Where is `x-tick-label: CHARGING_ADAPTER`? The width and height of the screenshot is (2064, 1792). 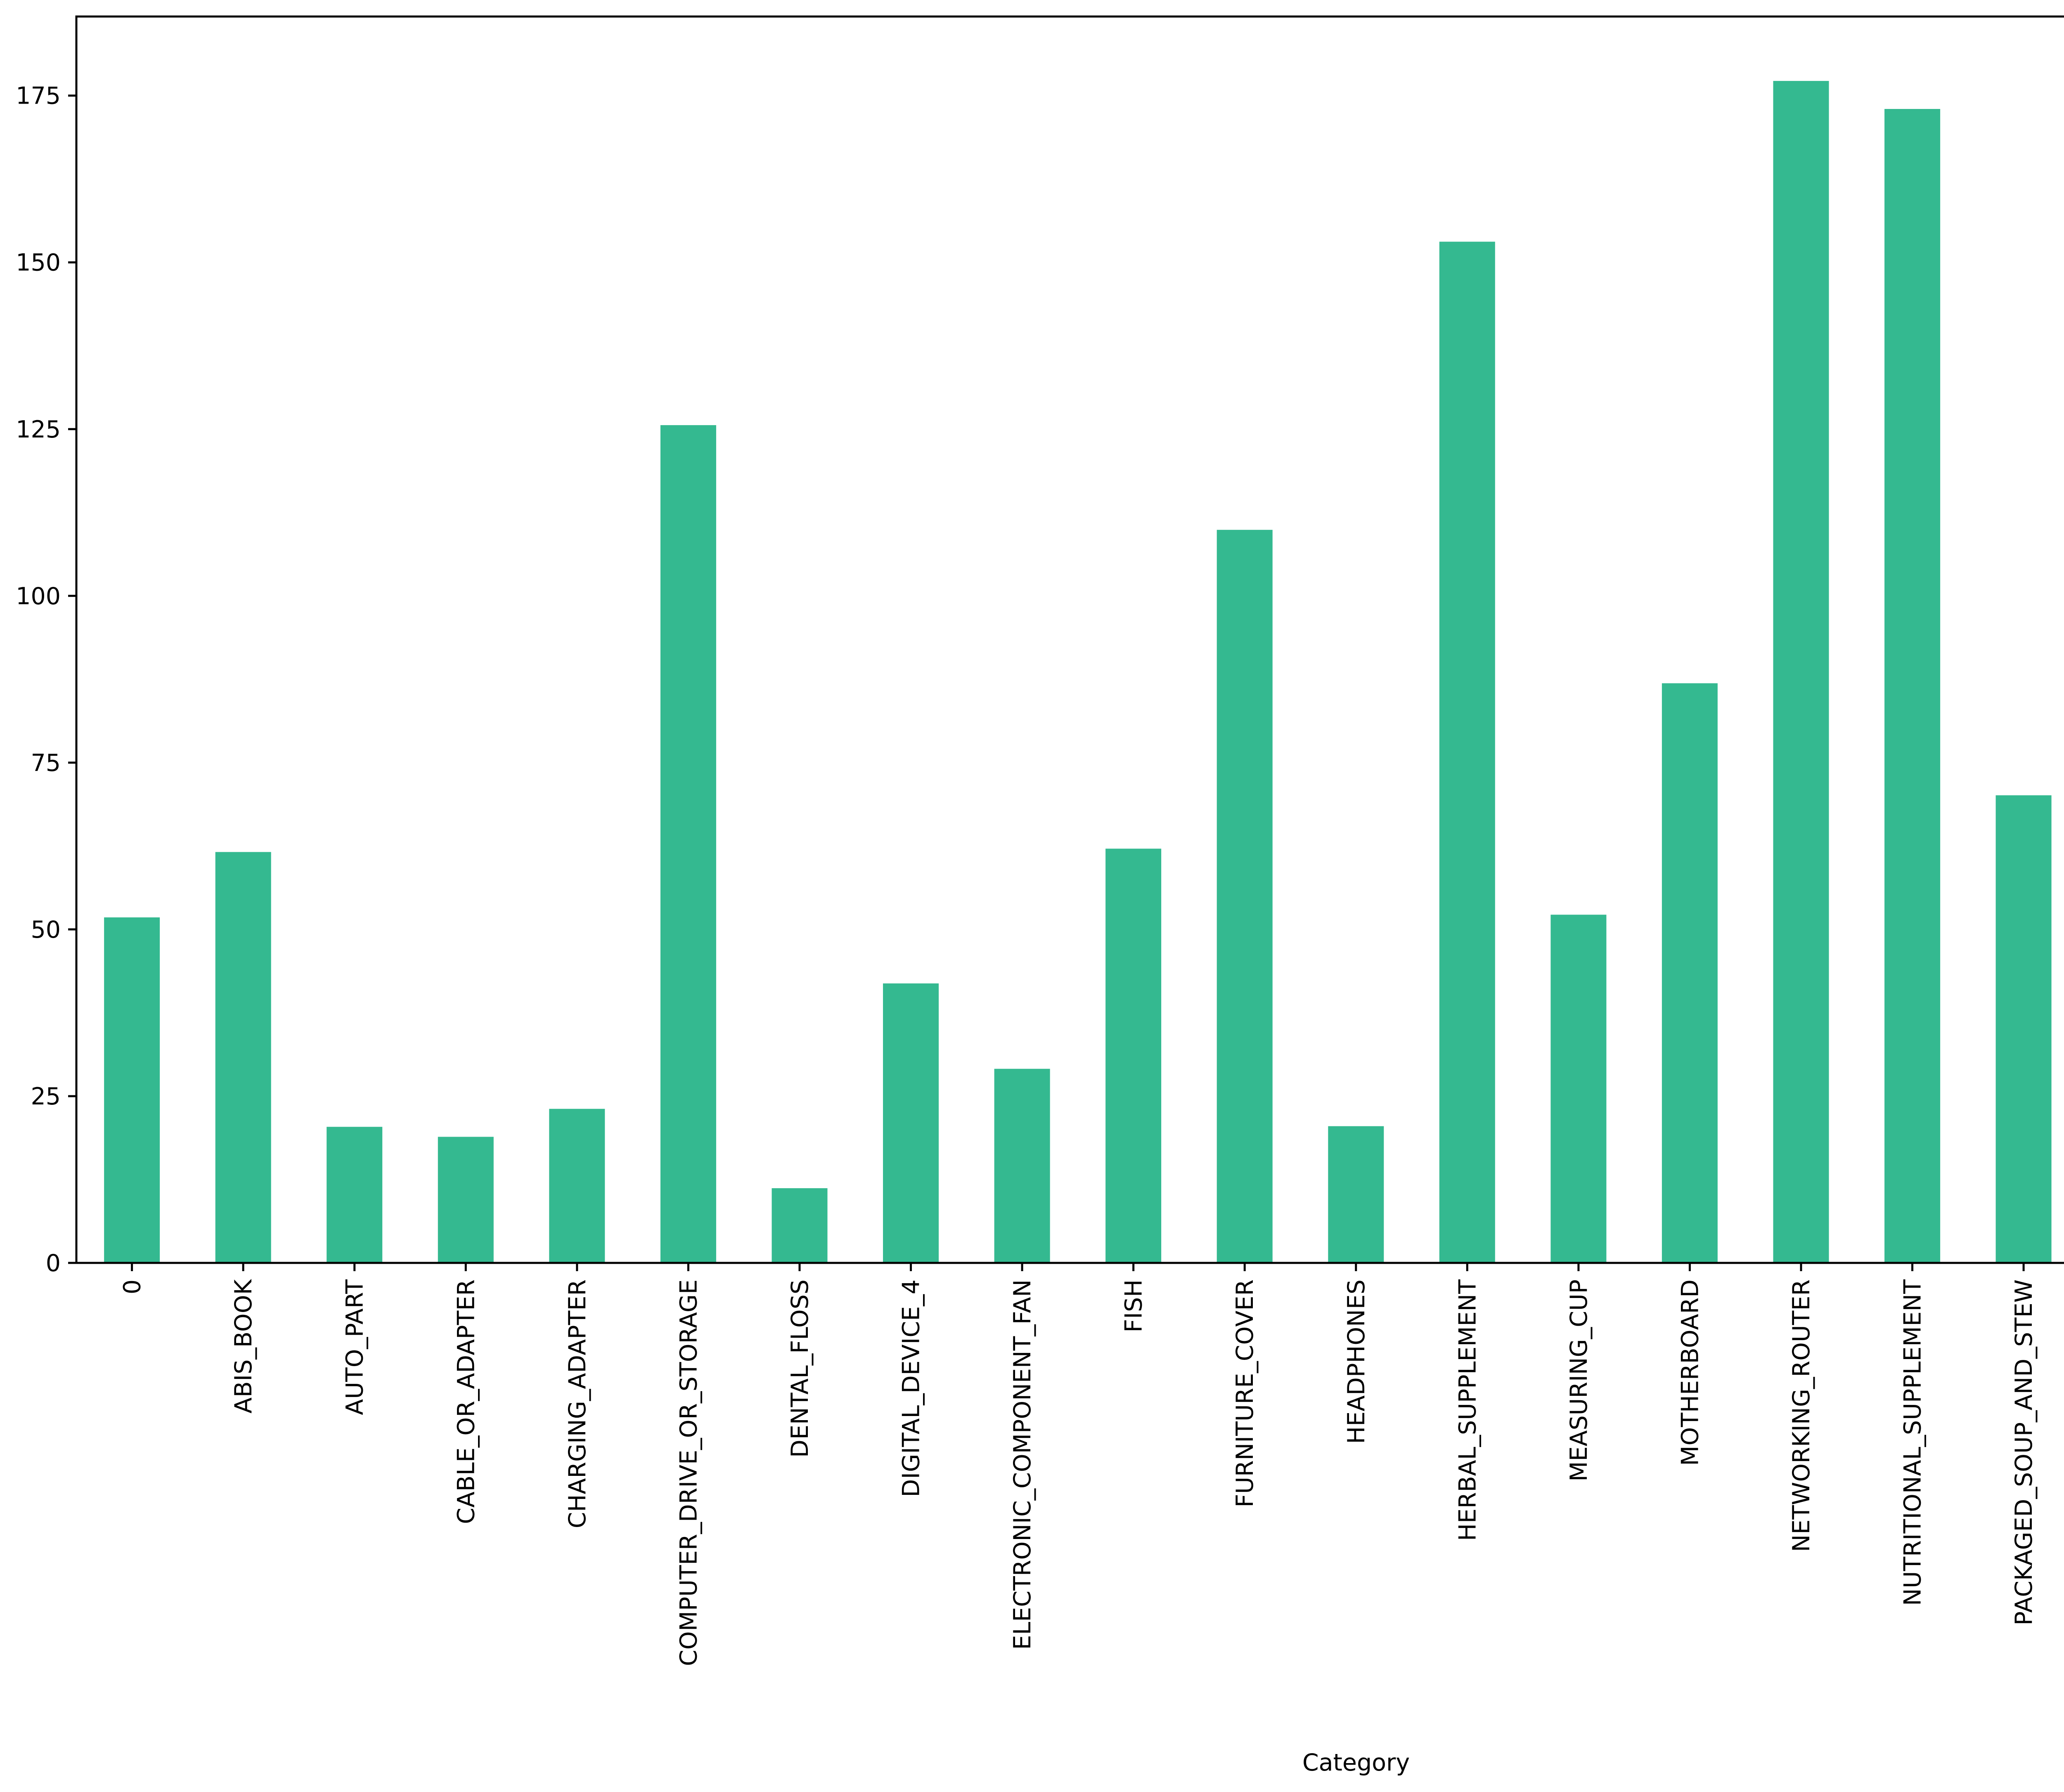 x-tick-label: CHARGING_ADAPTER is located at coordinates (577, 1404).